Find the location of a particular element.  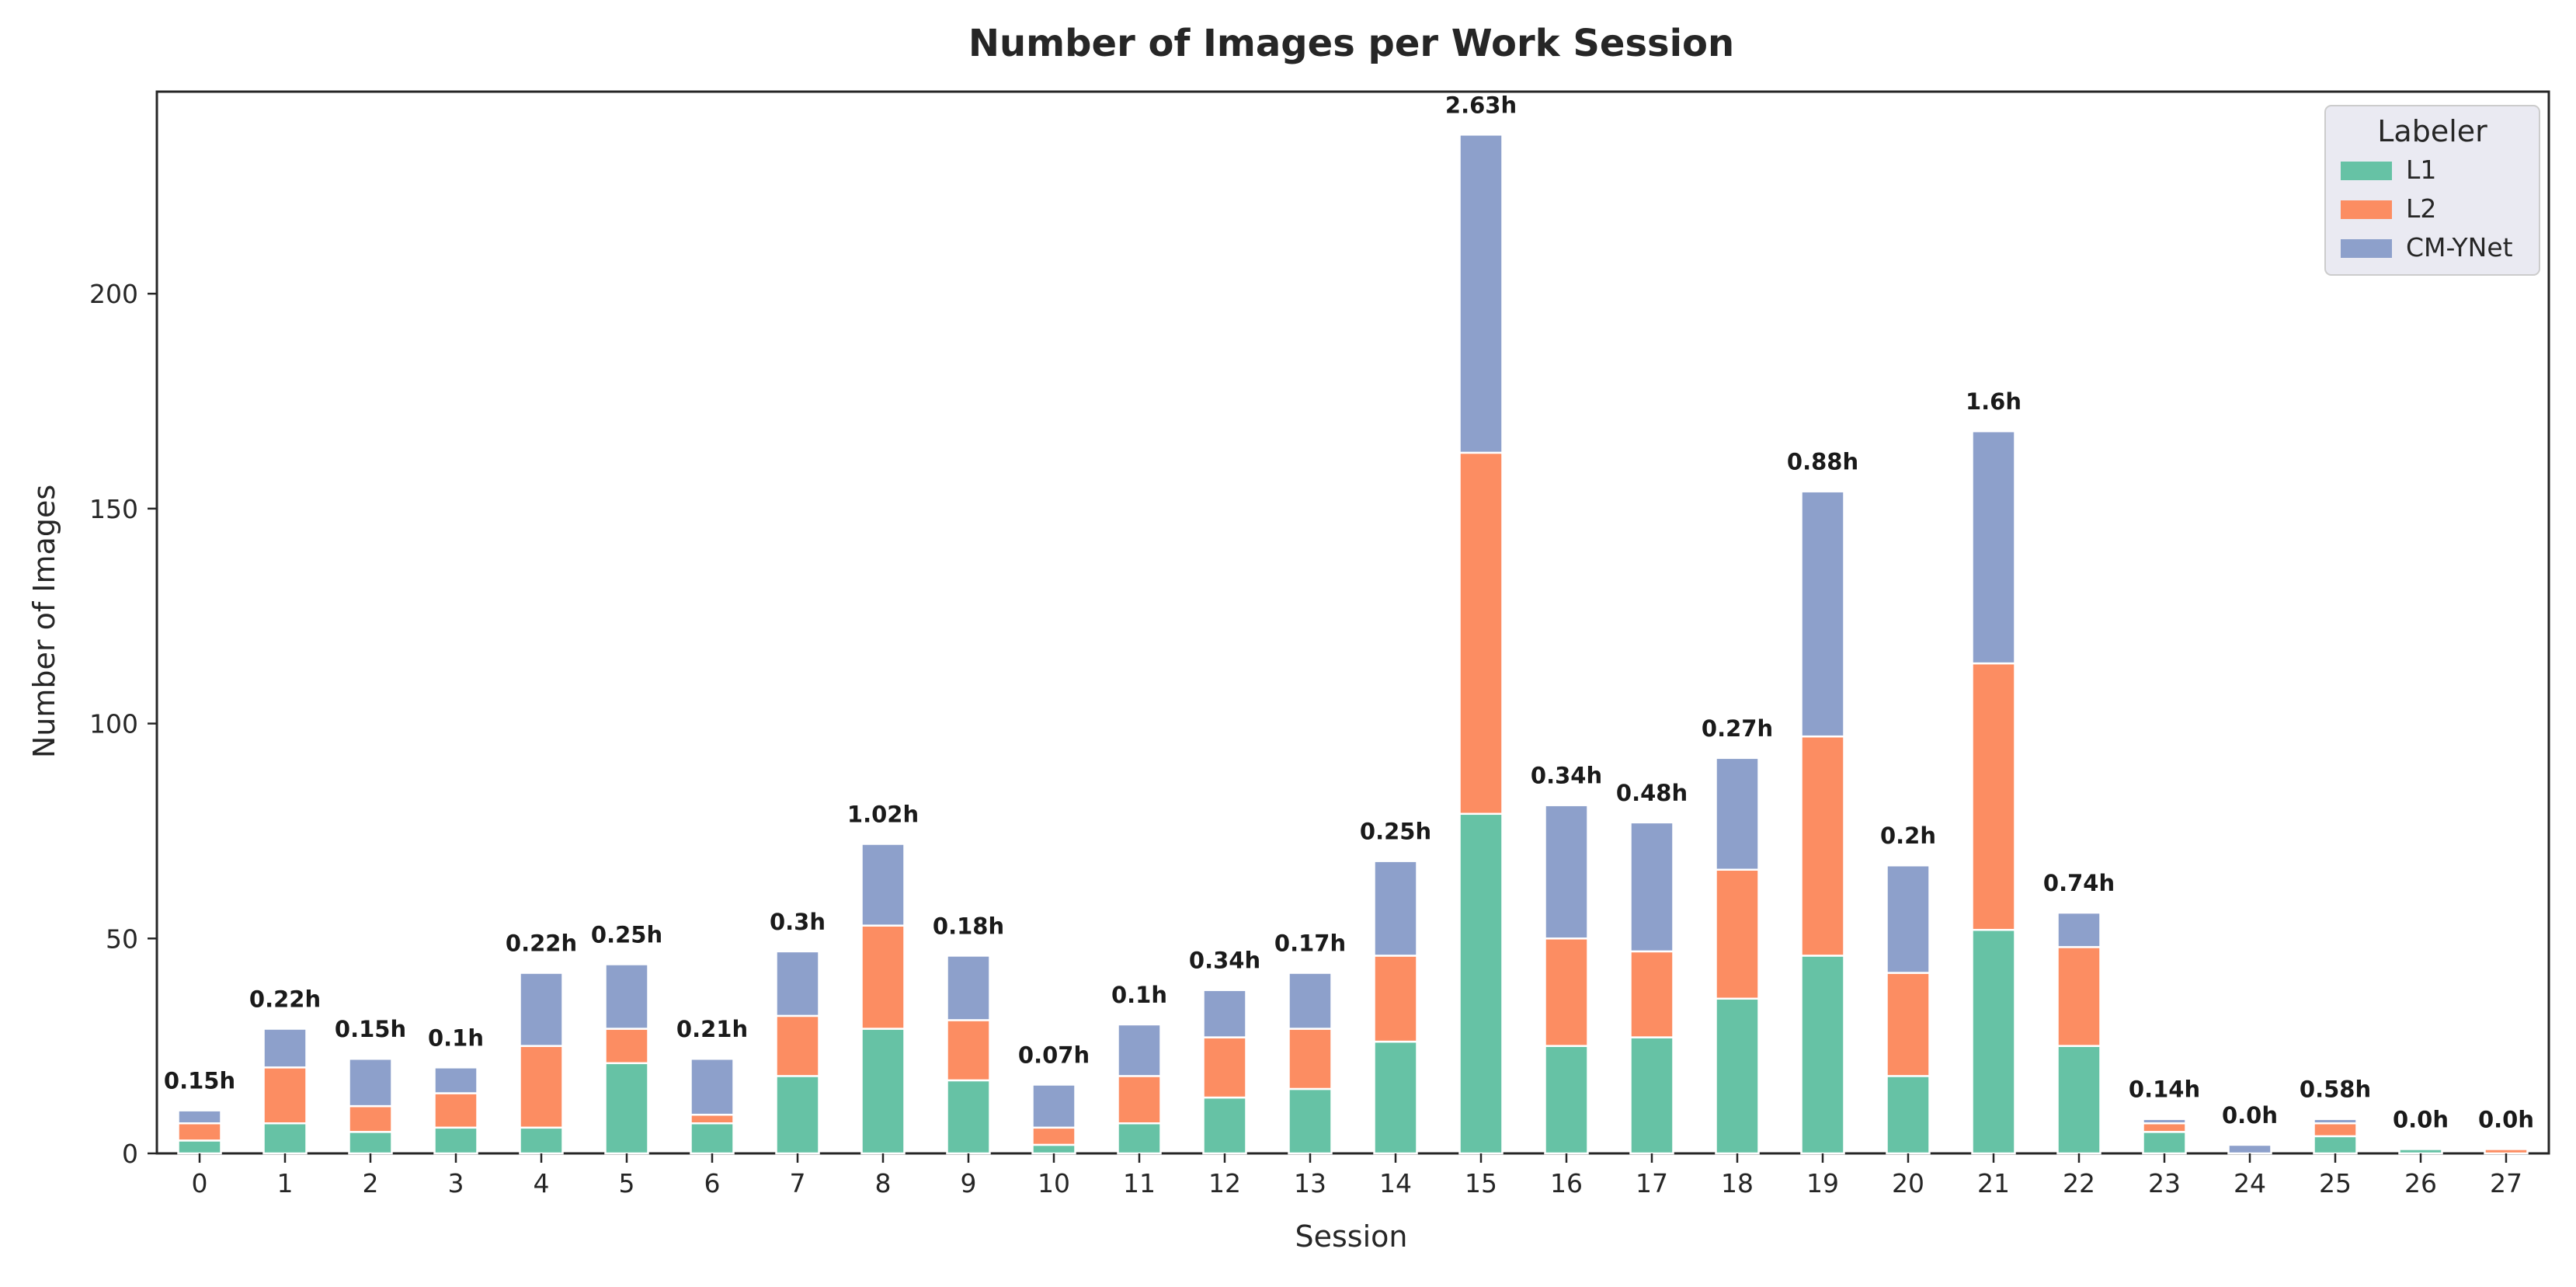

y-tick-label: 150 is located at coordinates (114, 509).